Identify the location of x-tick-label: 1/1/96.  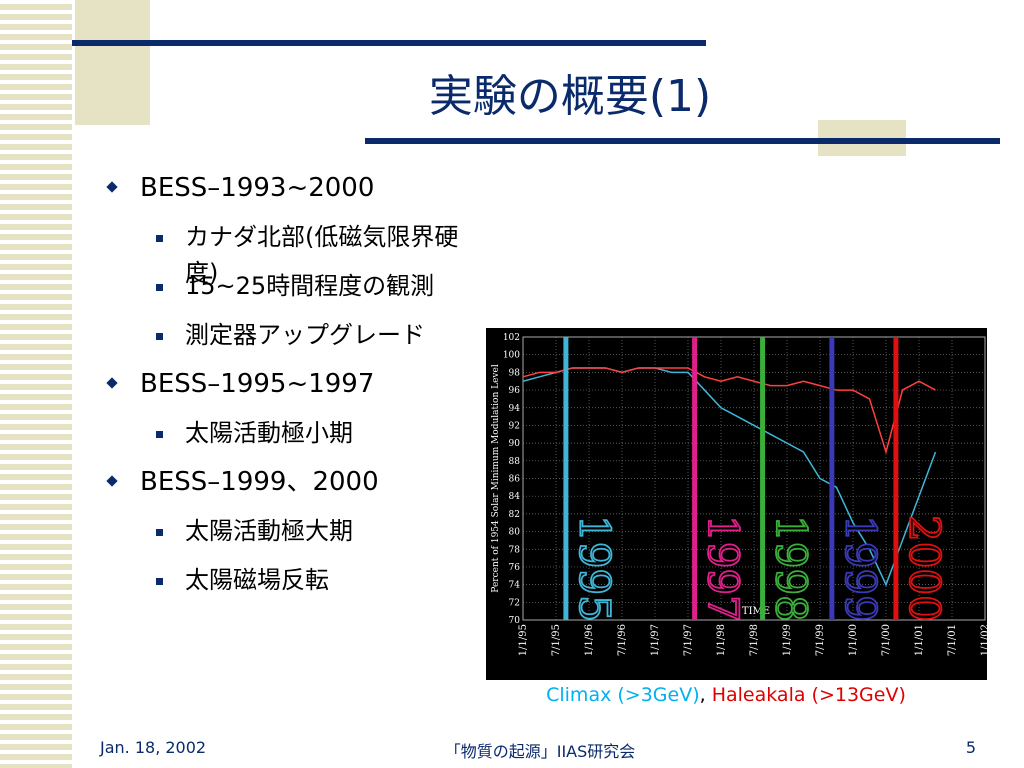
(589, 640).